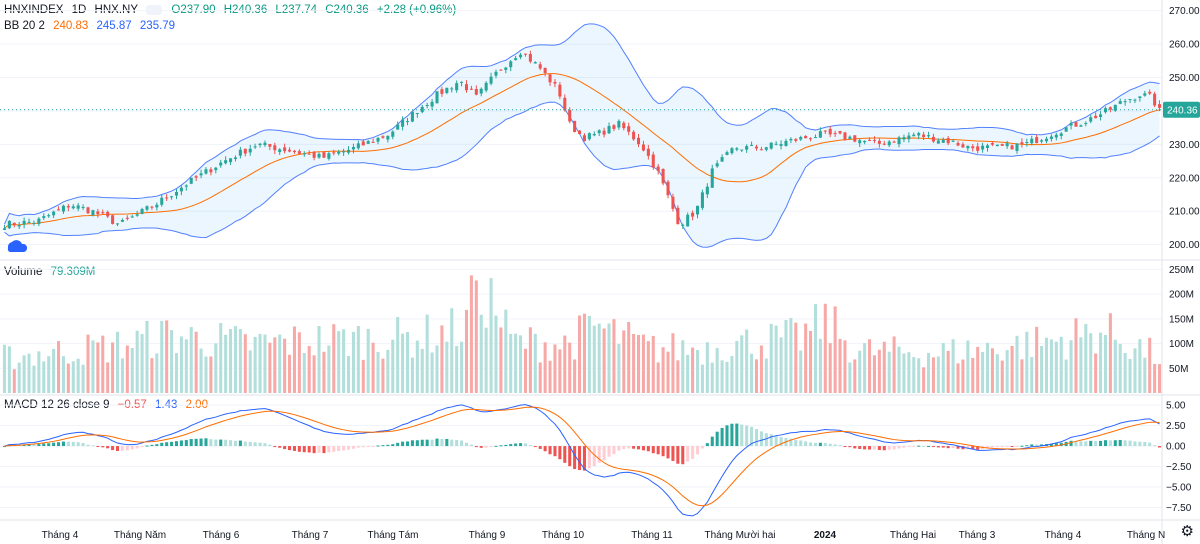 This screenshot has height=544, width=1200. Describe the element at coordinates (24, 26) in the screenshot. I see `bb-label: BB 20 2` at that location.